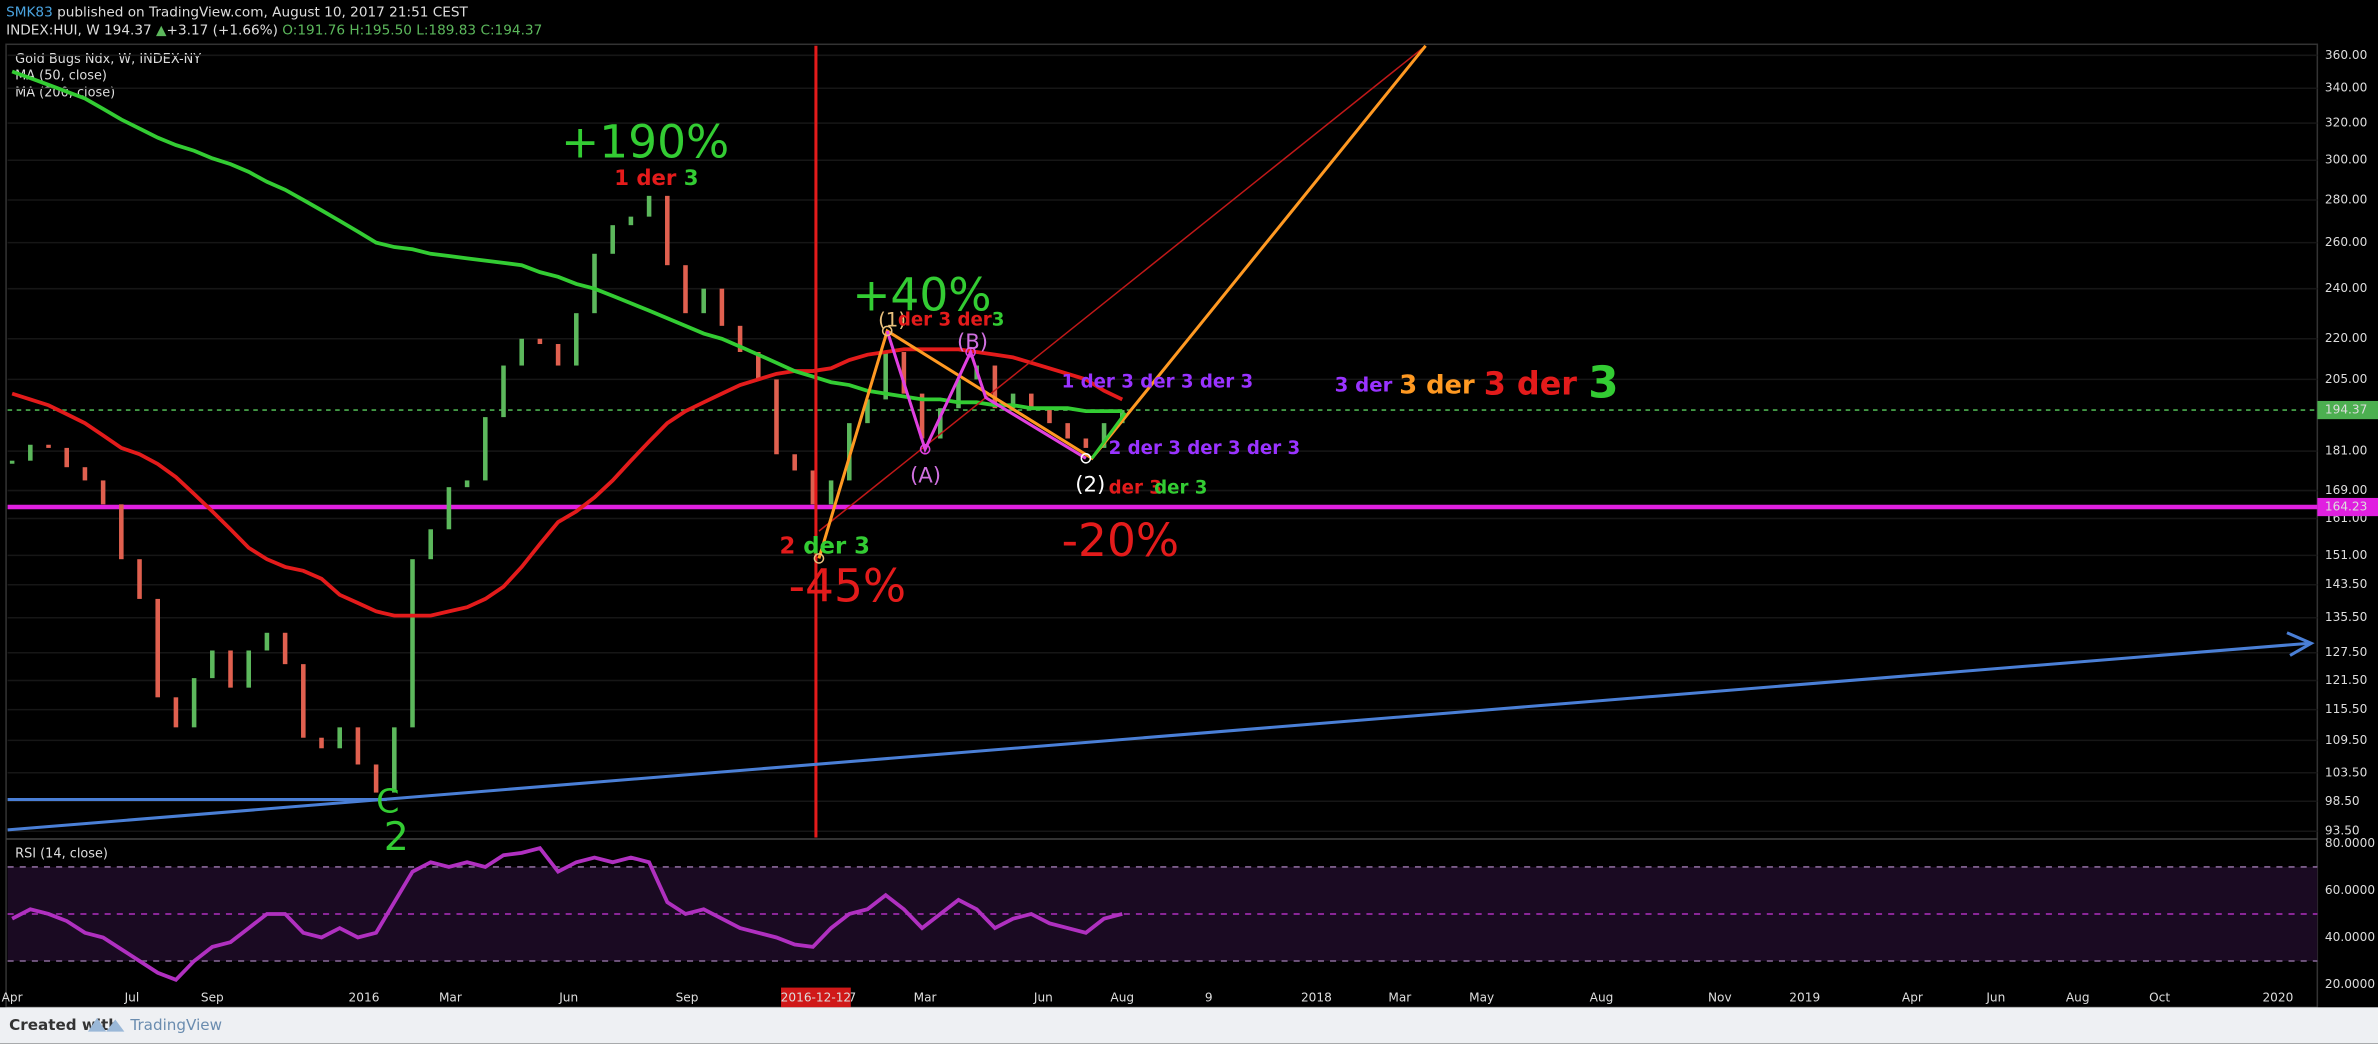 The height and width of the screenshot is (1044, 2378). What do you see at coordinates (2346, 451) in the screenshot?
I see `y-tick-label: 181.00` at bounding box center [2346, 451].